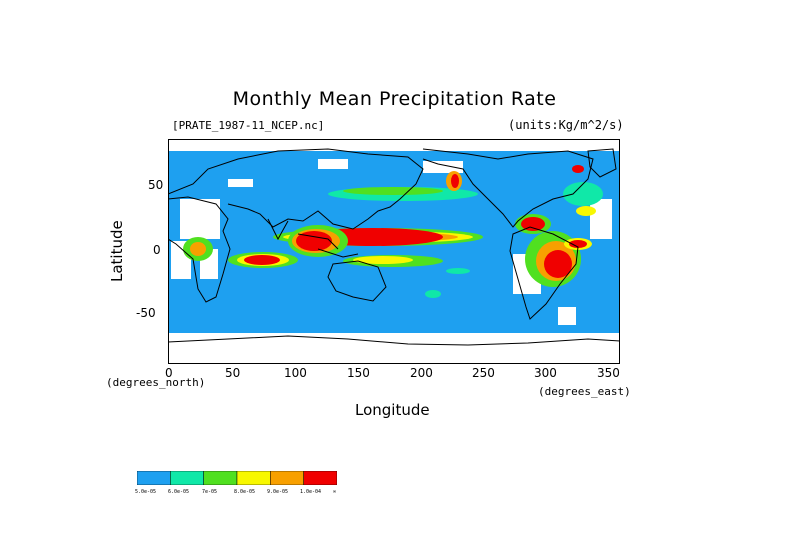 The image size is (789, 558). Describe the element at coordinates (295, 373) in the screenshot. I see `x-tick-100: 100` at that location.